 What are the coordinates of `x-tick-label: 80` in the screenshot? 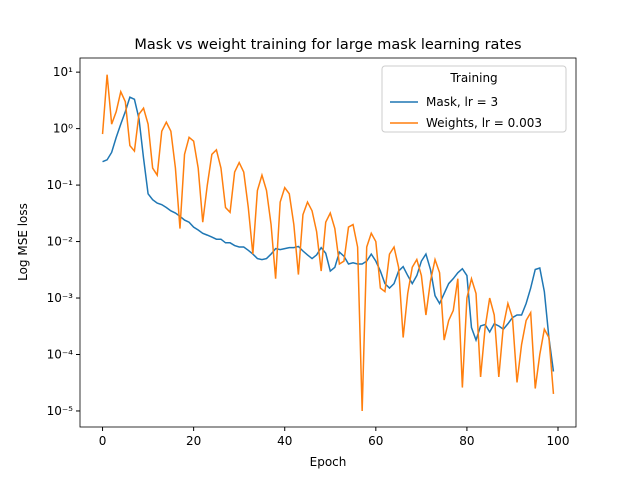 It's located at (466, 441).